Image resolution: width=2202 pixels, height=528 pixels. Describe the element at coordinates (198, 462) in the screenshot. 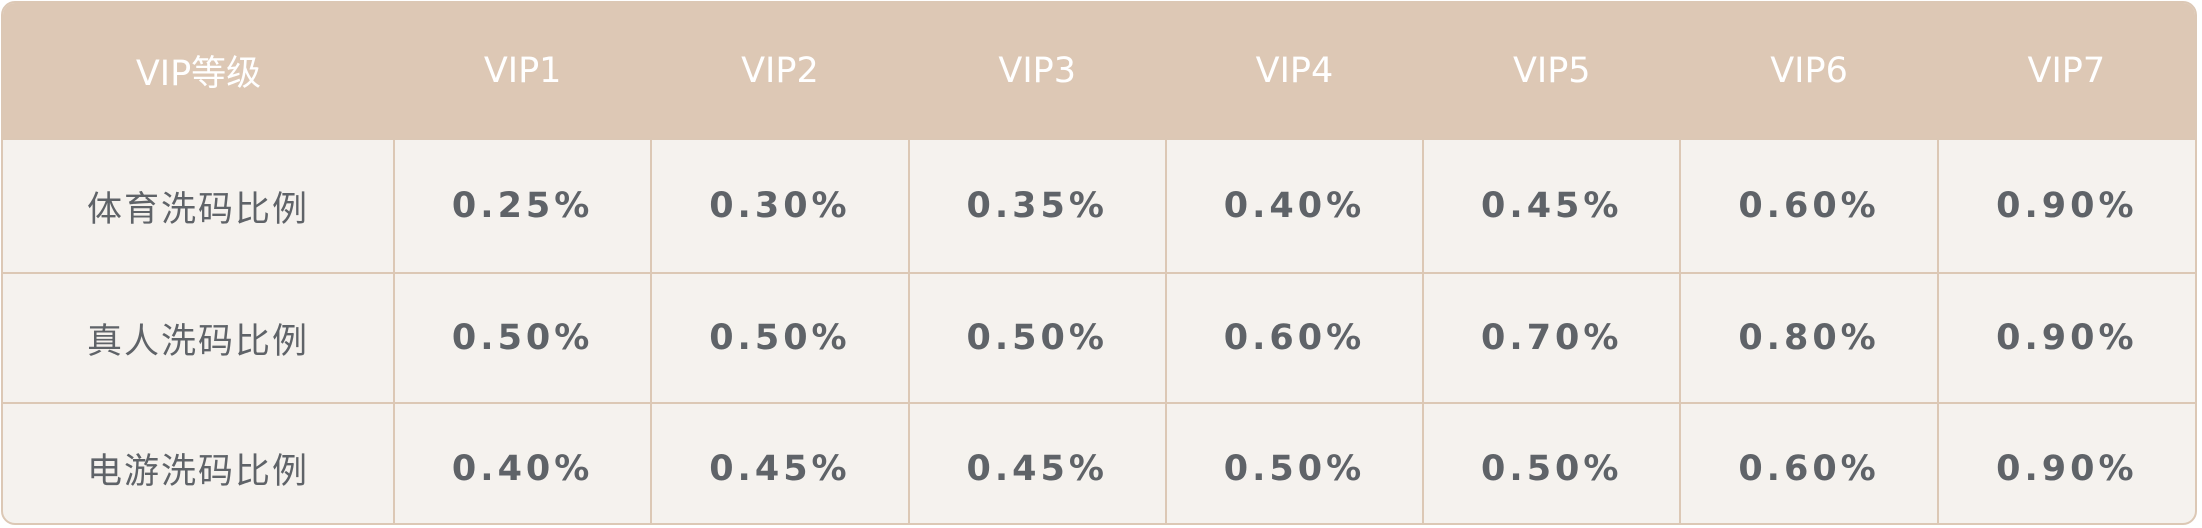

I see `row-label: 电游洗码比例` at that location.